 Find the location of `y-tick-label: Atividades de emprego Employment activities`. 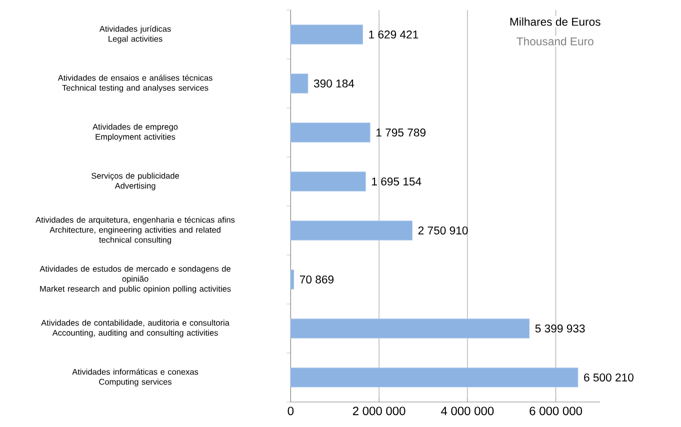

y-tick-label: Atividades de emprego Employment activities is located at coordinates (135, 133).